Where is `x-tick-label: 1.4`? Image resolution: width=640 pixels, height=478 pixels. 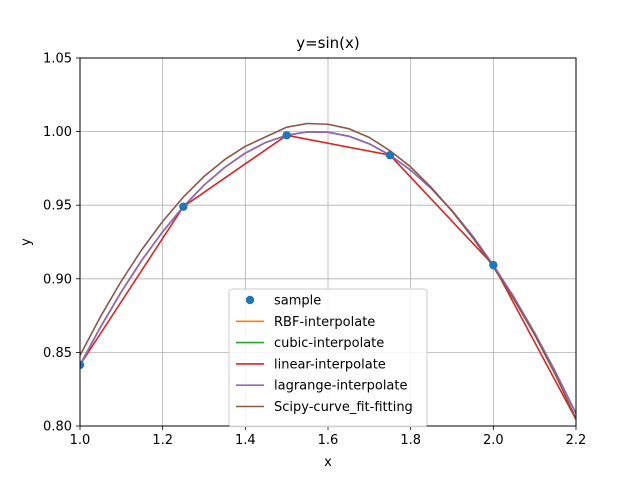 x-tick-label: 1.4 is located at coordinates (245, 440).